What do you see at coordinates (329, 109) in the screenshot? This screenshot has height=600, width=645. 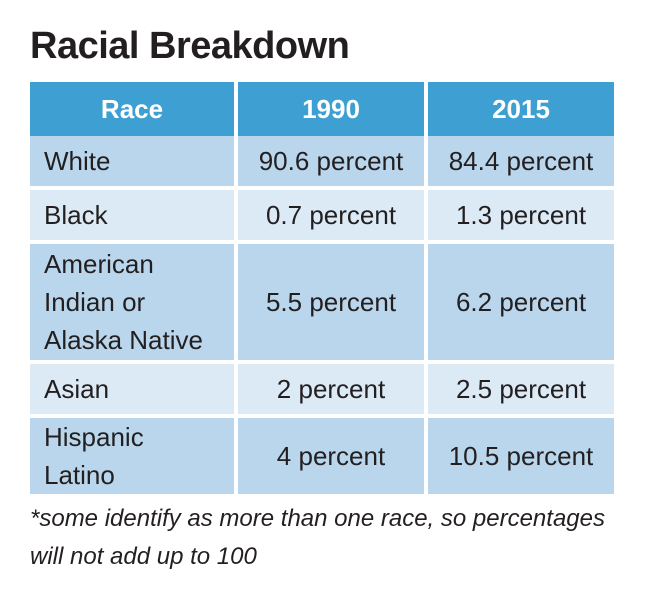 I see `column-header-1990: 1990` at bounding box center [329, 109].